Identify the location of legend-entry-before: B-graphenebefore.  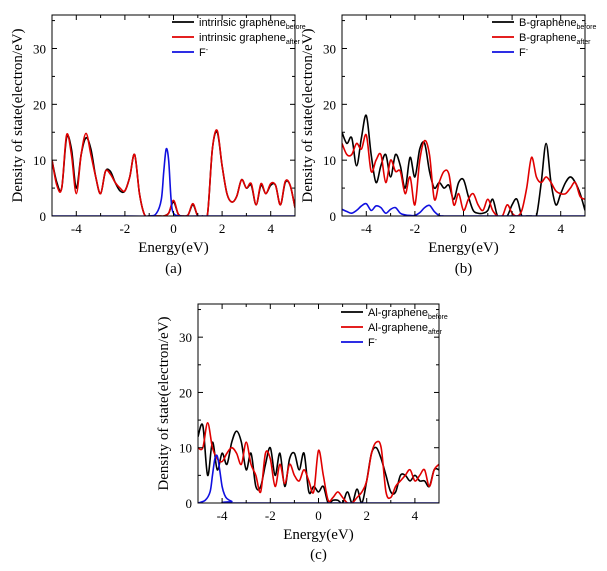
(557, 24).